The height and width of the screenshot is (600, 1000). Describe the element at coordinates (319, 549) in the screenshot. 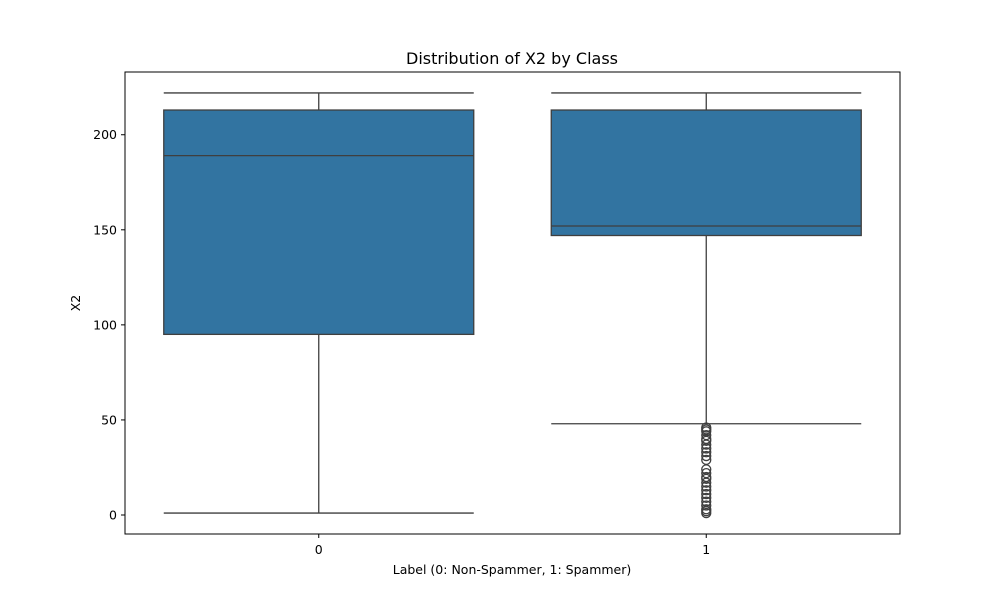

I see `x-tick-label: 0` at that location.